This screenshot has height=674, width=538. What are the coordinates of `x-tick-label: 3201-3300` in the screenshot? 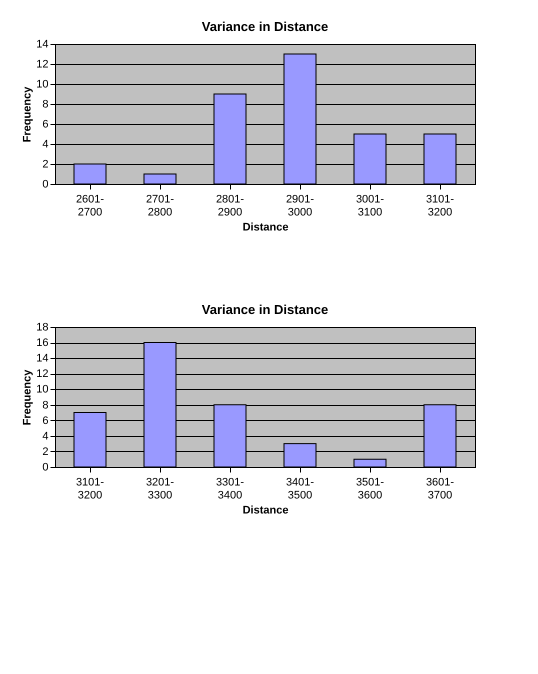 It's located at (160, 489).